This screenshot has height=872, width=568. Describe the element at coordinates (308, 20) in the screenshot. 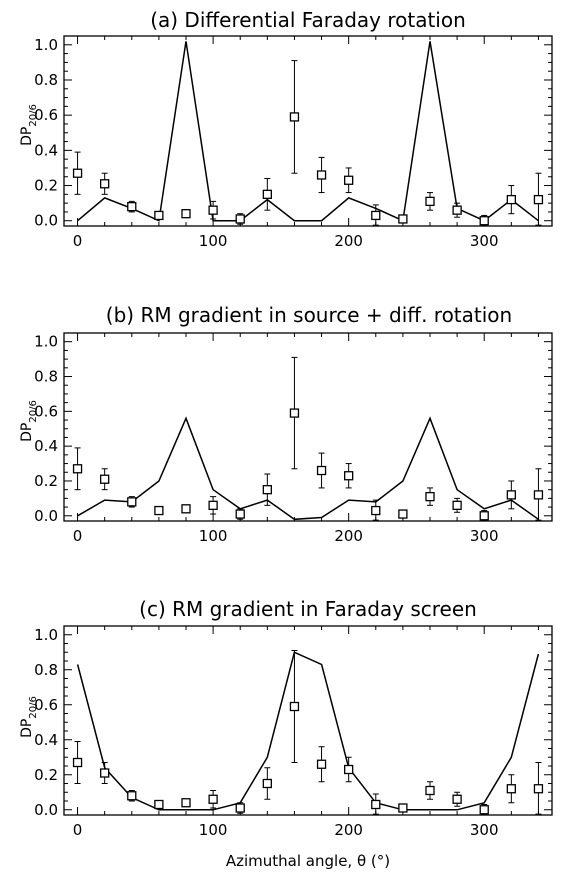

I see `chart-title: (a) Differential Faraday rotation` at that location.